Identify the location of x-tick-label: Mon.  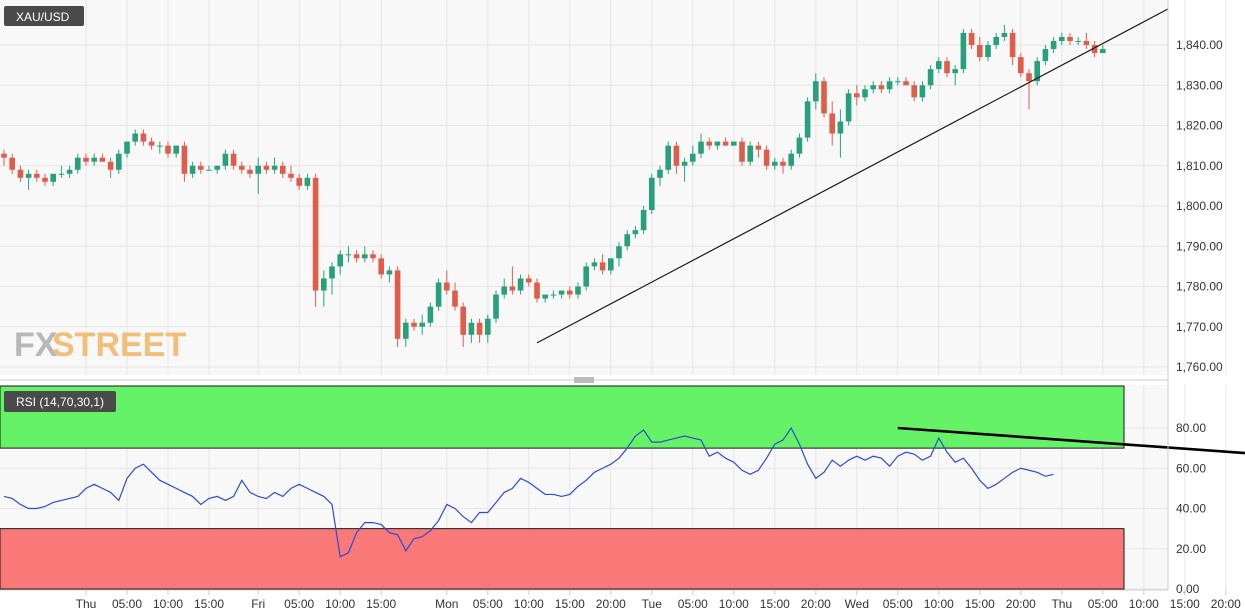
(446, 604).